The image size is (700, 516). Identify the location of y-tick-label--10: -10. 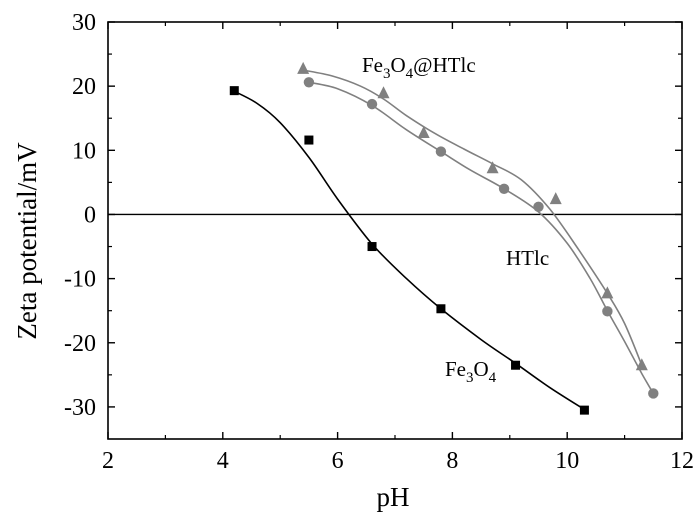
(80, 280).